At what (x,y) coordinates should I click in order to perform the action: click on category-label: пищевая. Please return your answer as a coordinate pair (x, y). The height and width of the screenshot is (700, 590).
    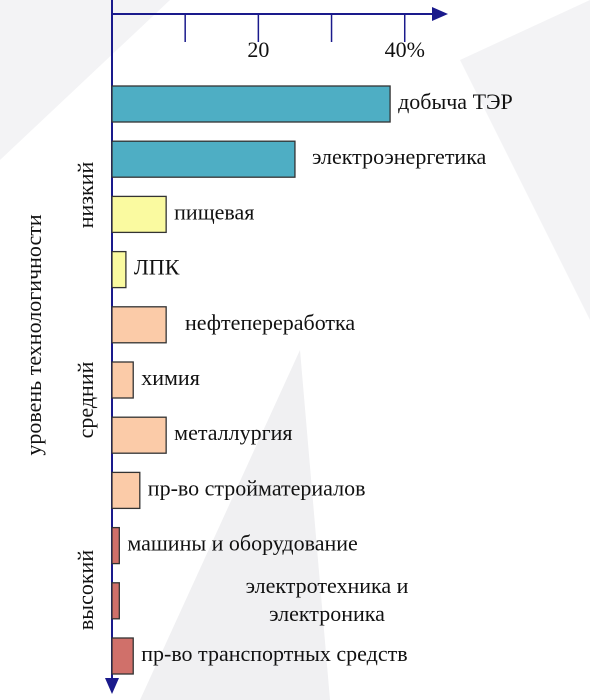
    Looking at the image, I should click on (214, 211).